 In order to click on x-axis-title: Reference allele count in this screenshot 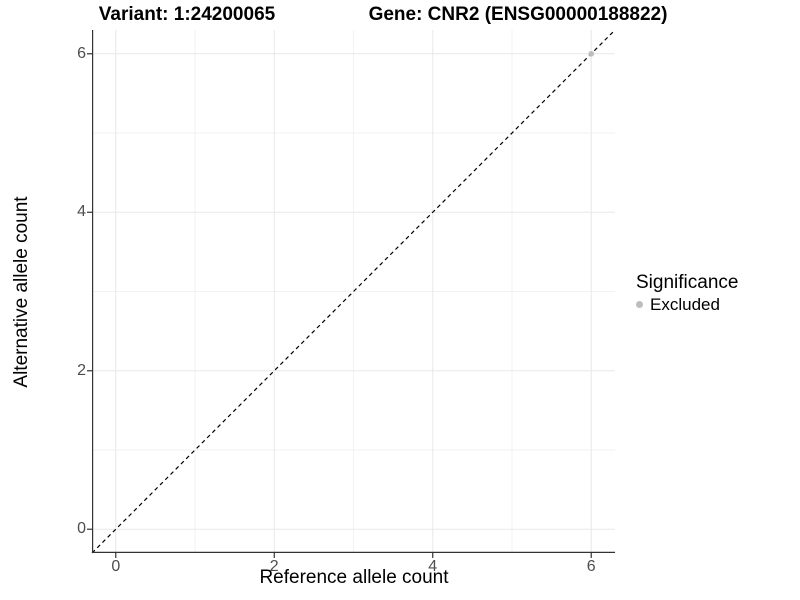, I will do `click(354, 577)`.